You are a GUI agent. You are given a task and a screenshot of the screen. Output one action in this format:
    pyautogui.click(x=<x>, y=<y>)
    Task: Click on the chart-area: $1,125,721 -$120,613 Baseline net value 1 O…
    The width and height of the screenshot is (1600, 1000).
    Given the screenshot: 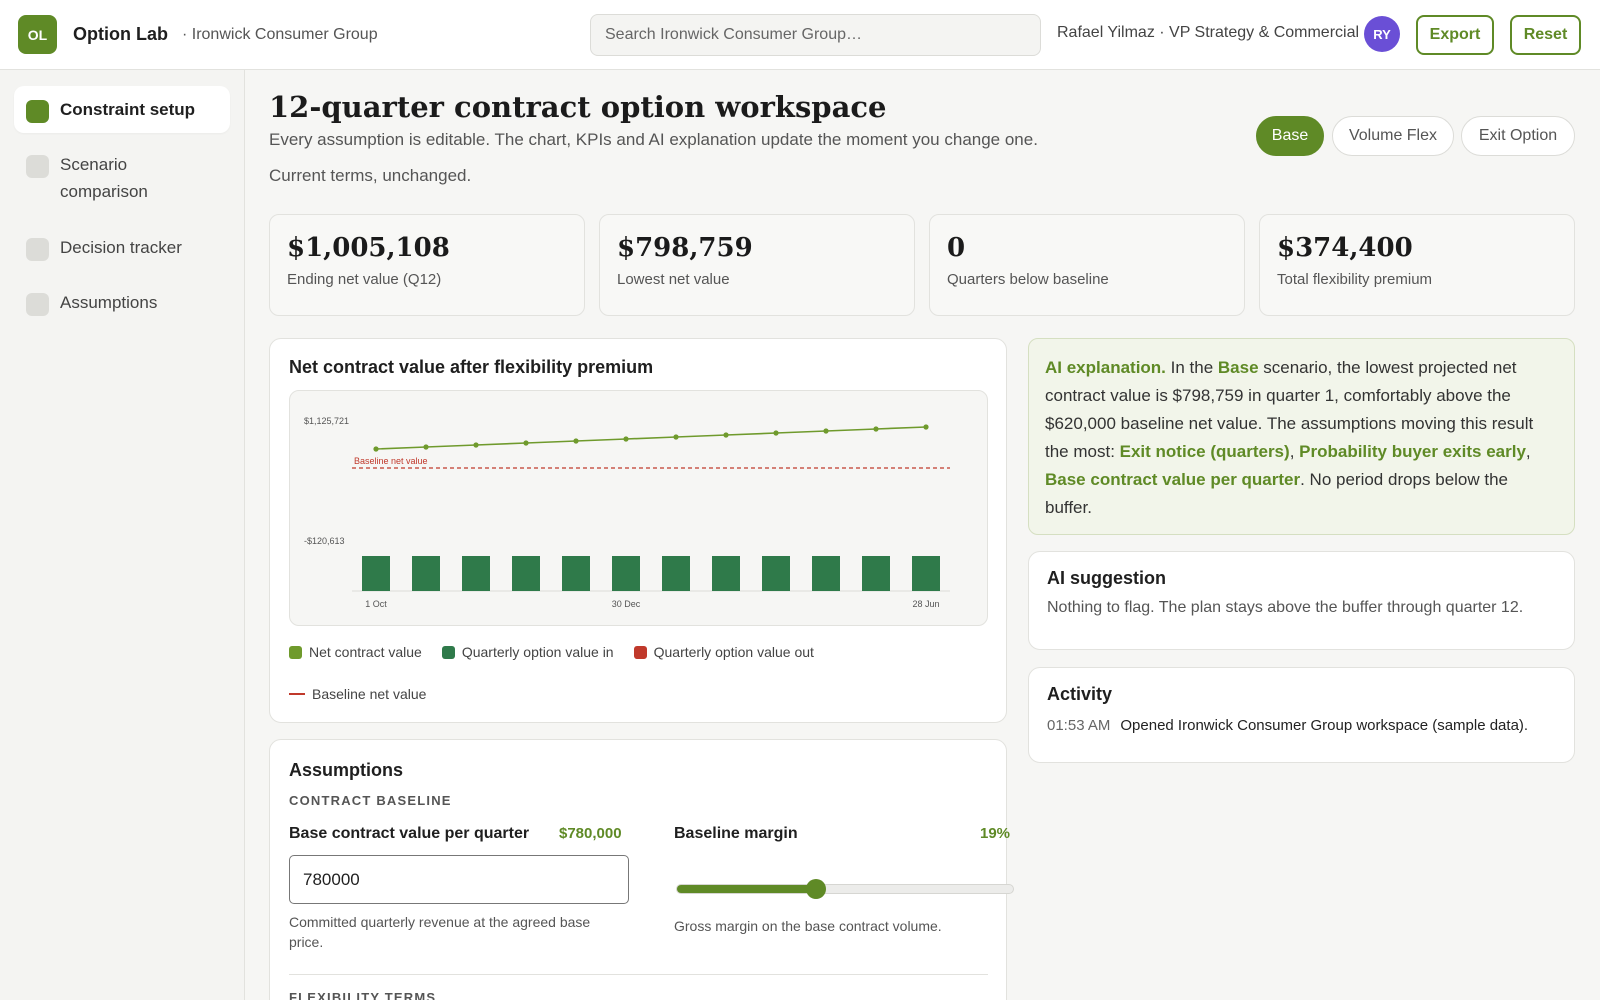 What is the action you would take?
    pyautogui.click(x=638, y=508)
    